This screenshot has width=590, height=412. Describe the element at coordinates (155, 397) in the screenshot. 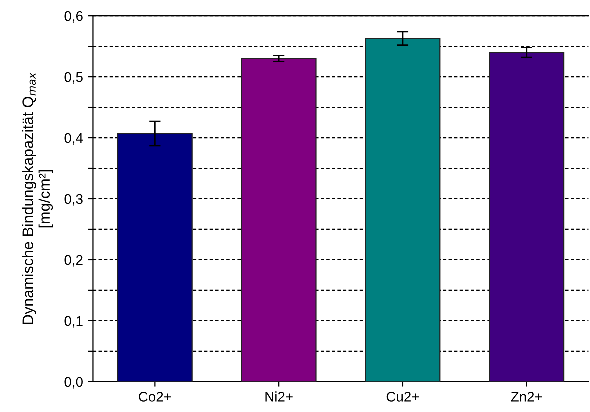

I see `x-tick-label: Co2+` at that location.